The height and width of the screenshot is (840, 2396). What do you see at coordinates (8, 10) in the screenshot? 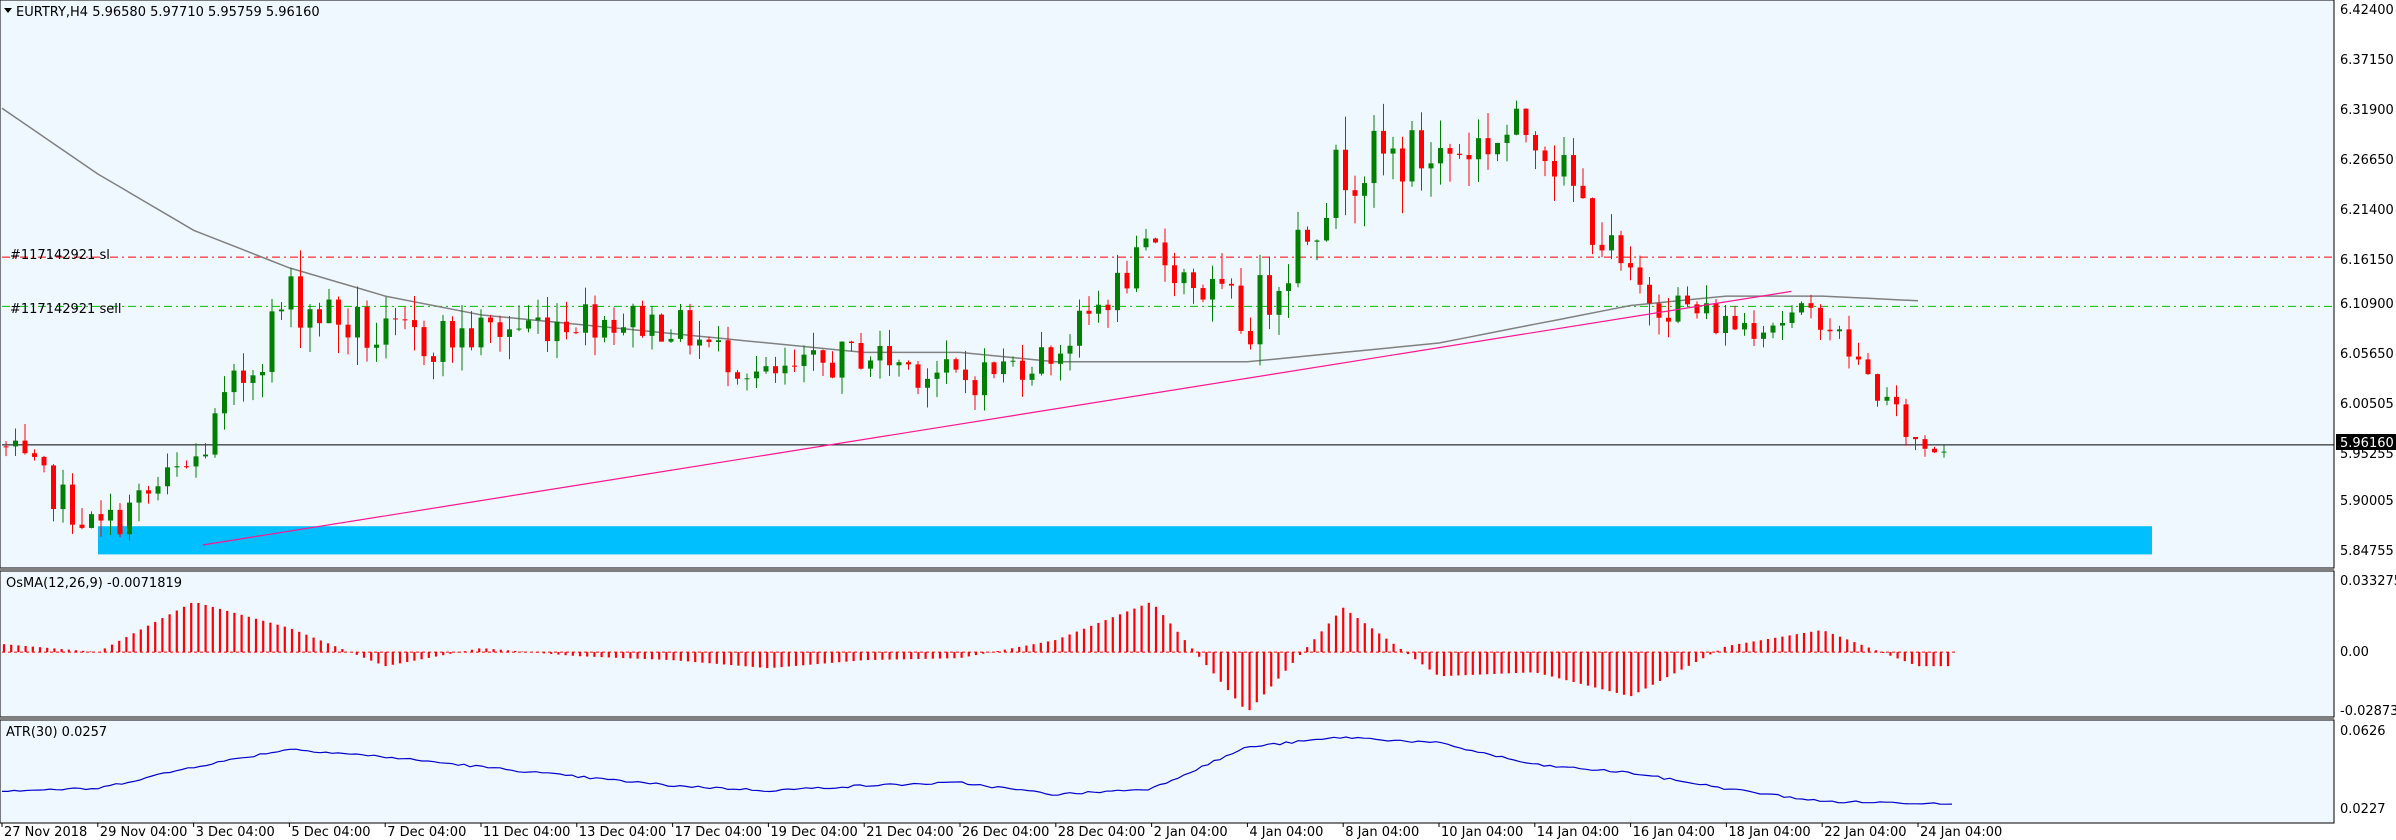
I see `collapse-triangle-icon` at bounding box center [8, 10].